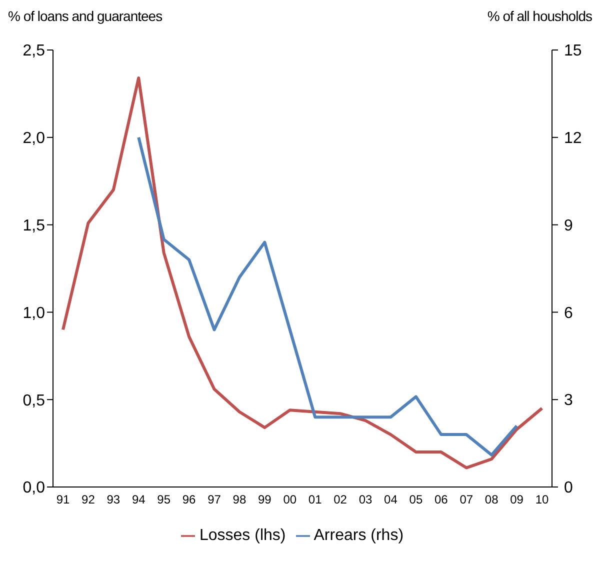 The width and height of the screenshot is (600, 563). Describe the element at coordinates (573, 51) in the screenshot. I see `y2-tick-label: 15` at that location.